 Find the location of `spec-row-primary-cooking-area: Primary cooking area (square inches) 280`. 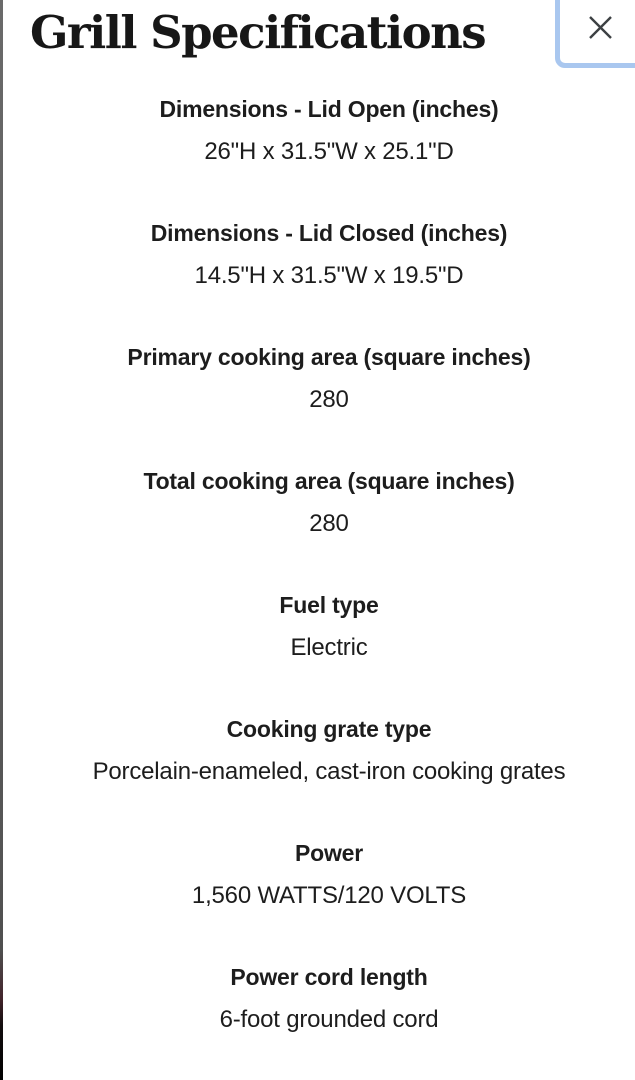

spec-row-primary-cooking-area: Primary cooking area (square inches) 280 is located at coordinates (329, 378).